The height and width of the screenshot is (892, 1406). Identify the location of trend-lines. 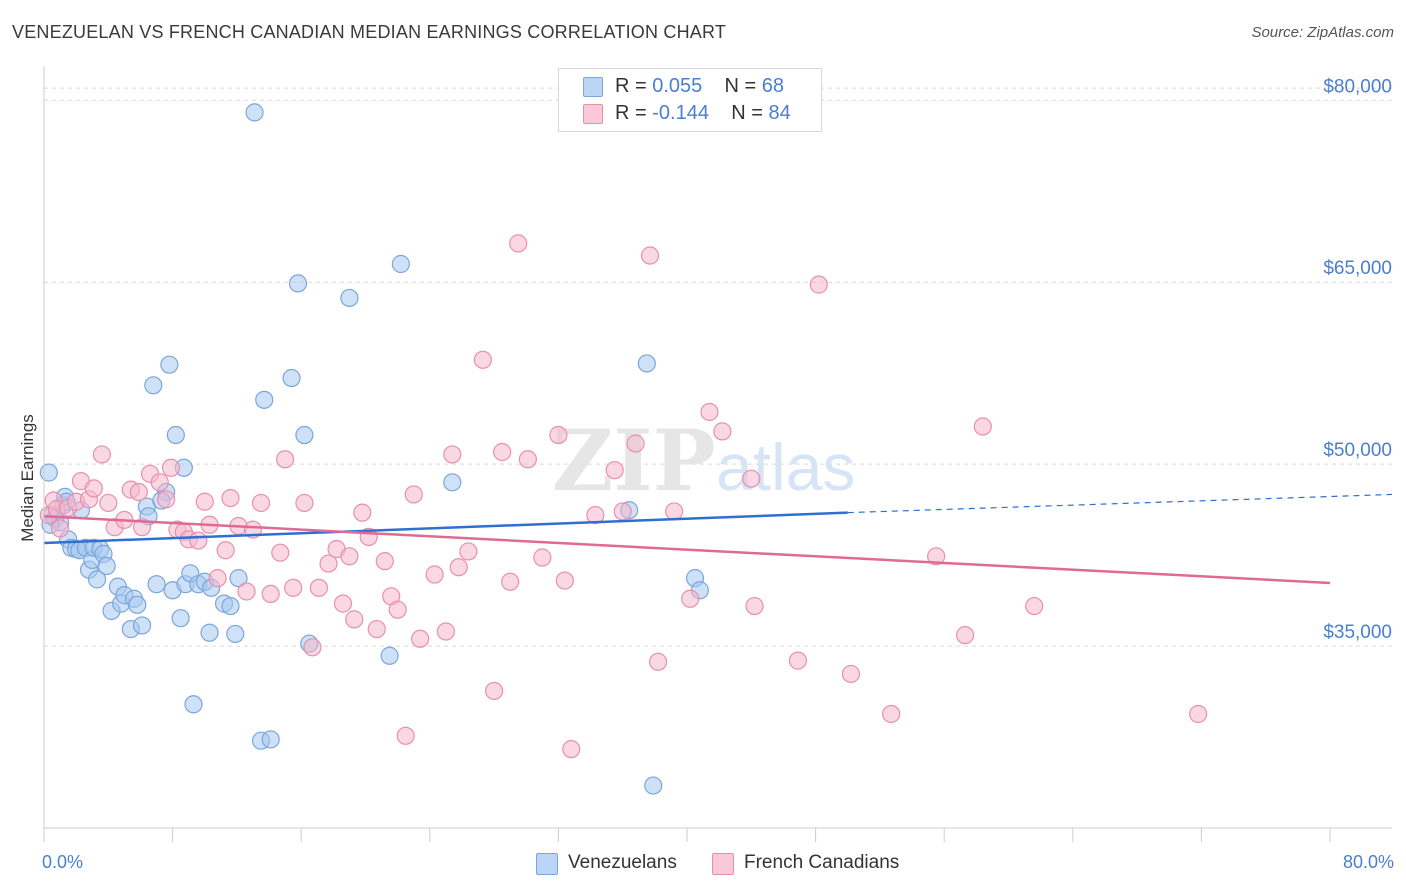
(718, 539).